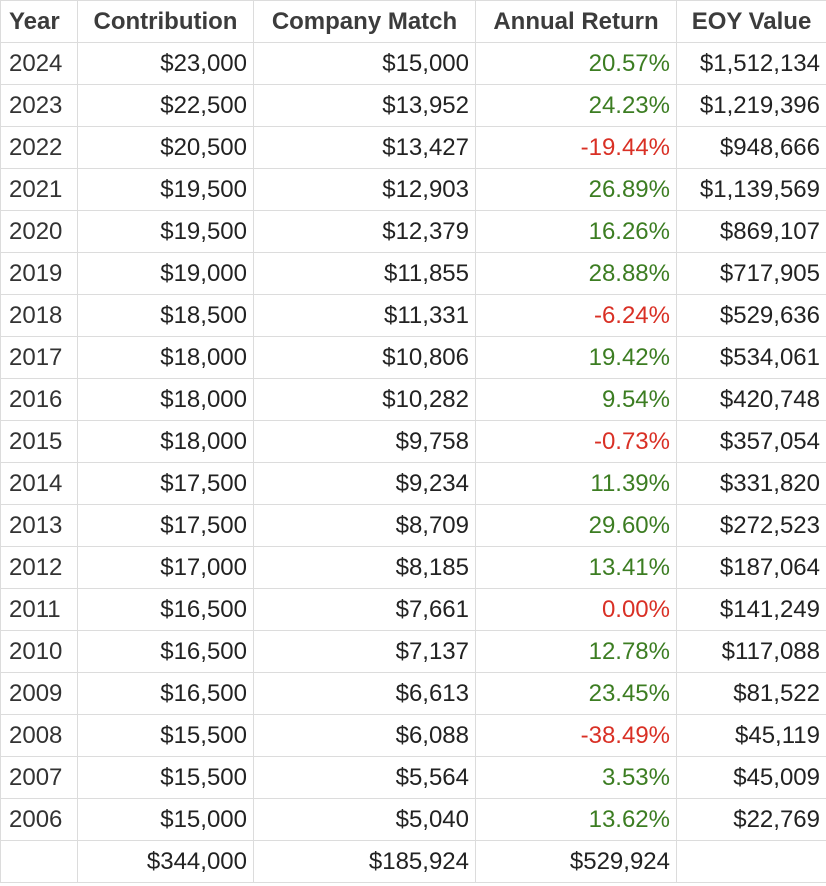  I want to click on company-match-cell: $11,855, so click(364, 273).